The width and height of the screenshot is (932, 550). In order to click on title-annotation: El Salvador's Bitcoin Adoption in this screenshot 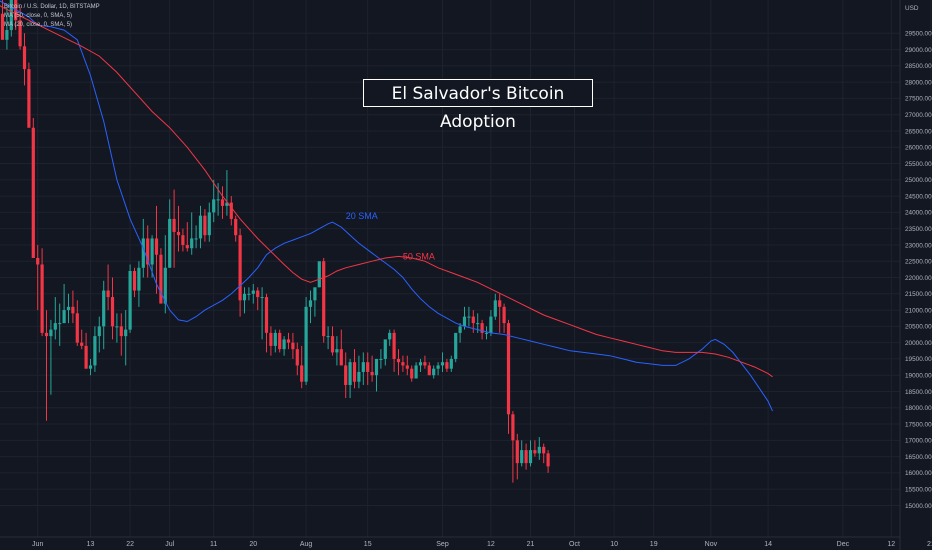, I will do `click(478, 105)`.